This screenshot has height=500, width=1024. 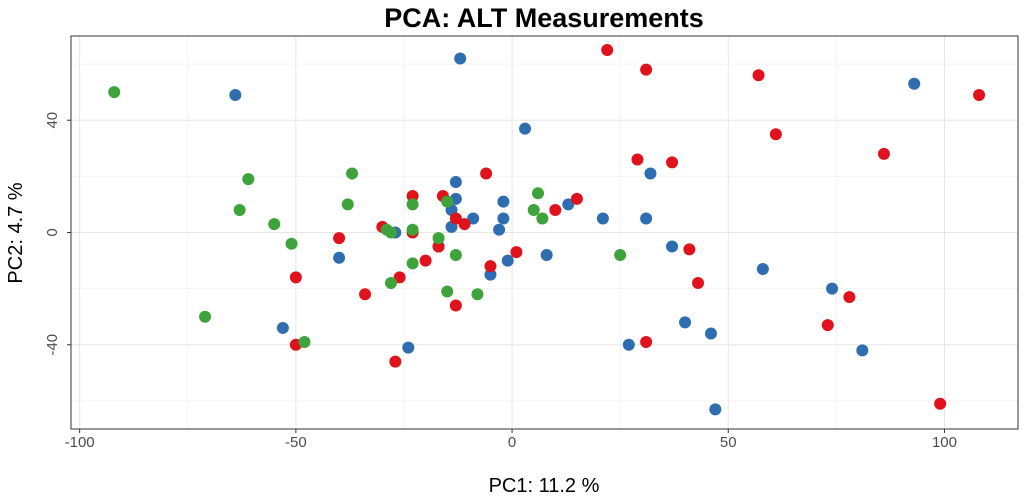 I want to click on y-axis-title: PC2: 4.7 %, so click(x=16, y=232).